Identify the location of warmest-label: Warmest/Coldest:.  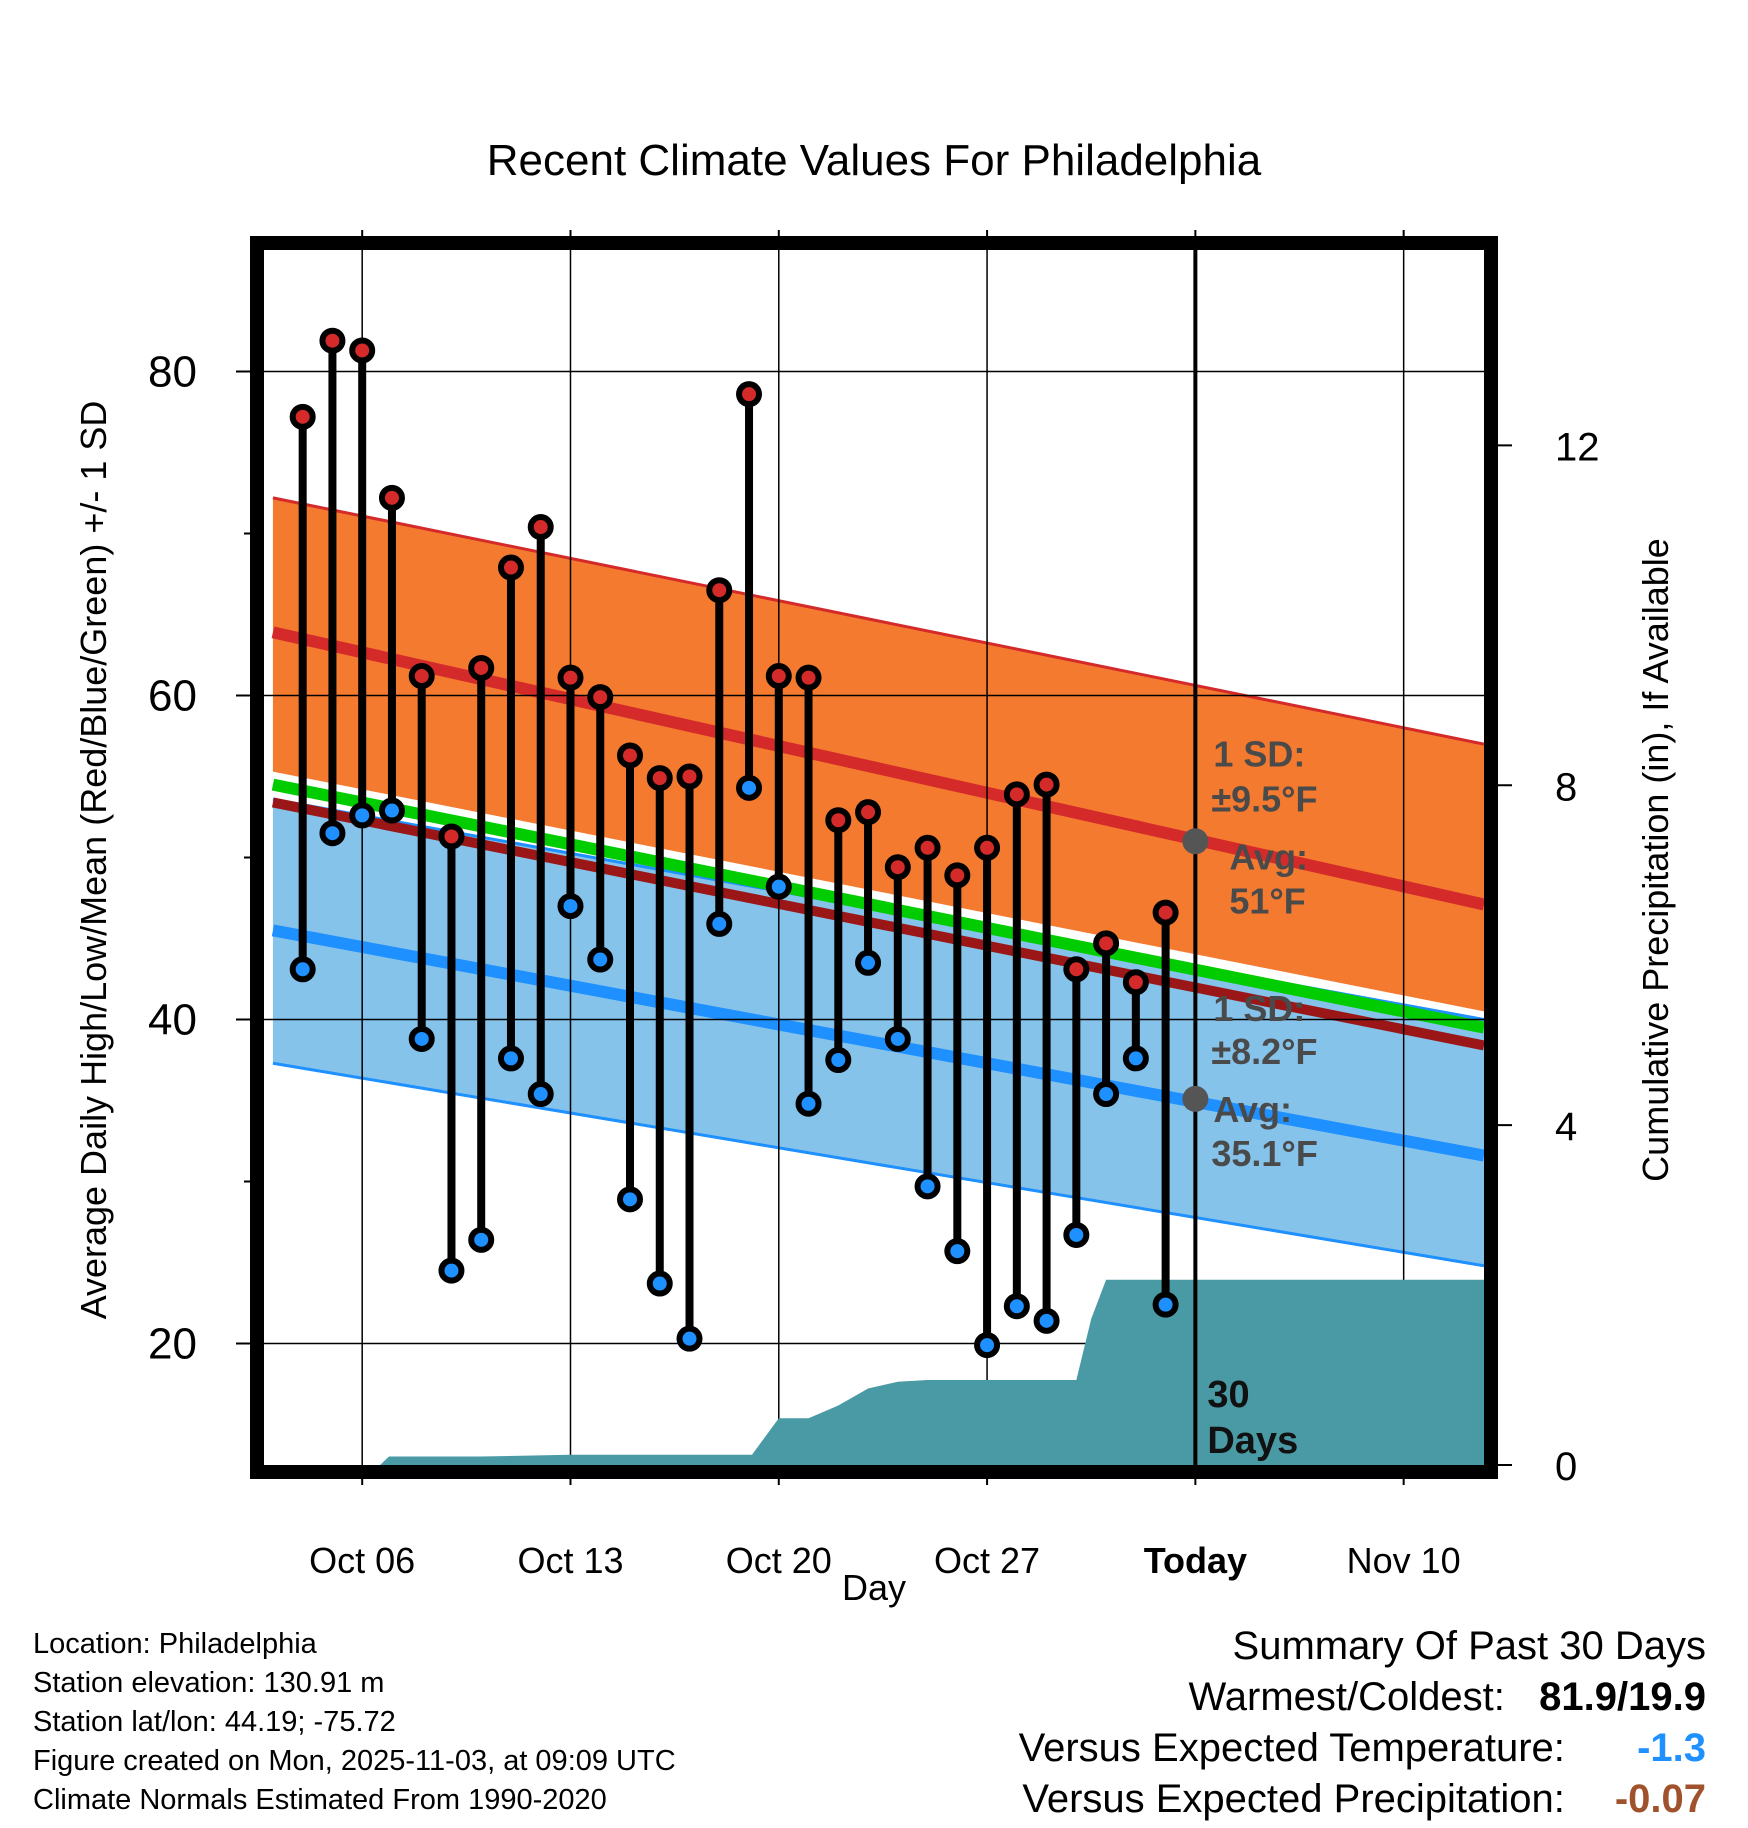
(1346, 1697).